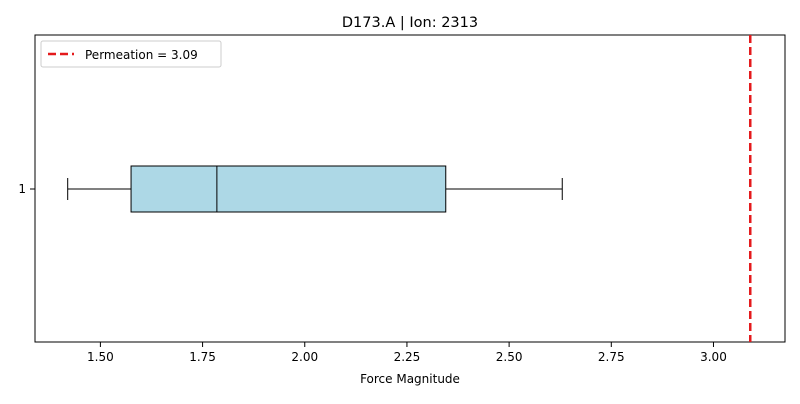 This screenshot has width=800, height=404. I want to click on legend-box, so click(131, 54).